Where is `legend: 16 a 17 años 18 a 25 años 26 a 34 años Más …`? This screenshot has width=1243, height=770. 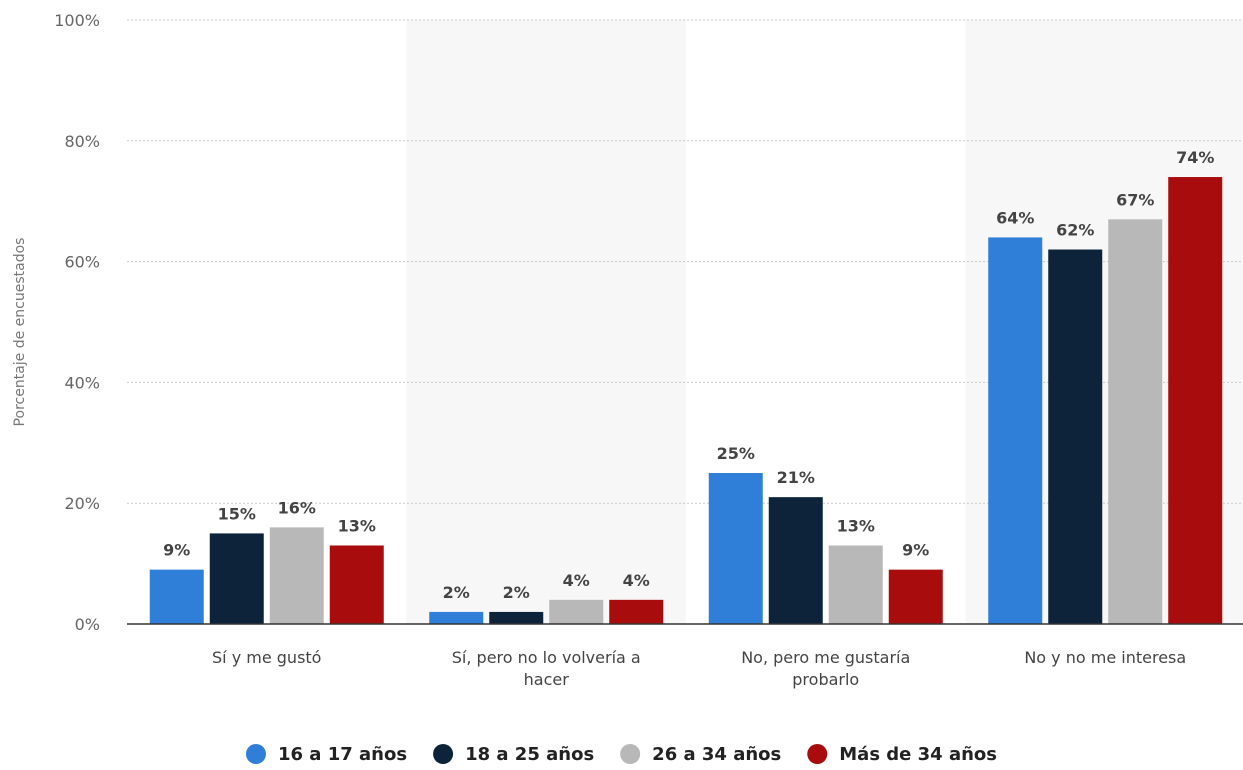 legend: 16 a 17 años 18 a 25 años 26 a 34 años Más … is located at coordinates (621, 754).